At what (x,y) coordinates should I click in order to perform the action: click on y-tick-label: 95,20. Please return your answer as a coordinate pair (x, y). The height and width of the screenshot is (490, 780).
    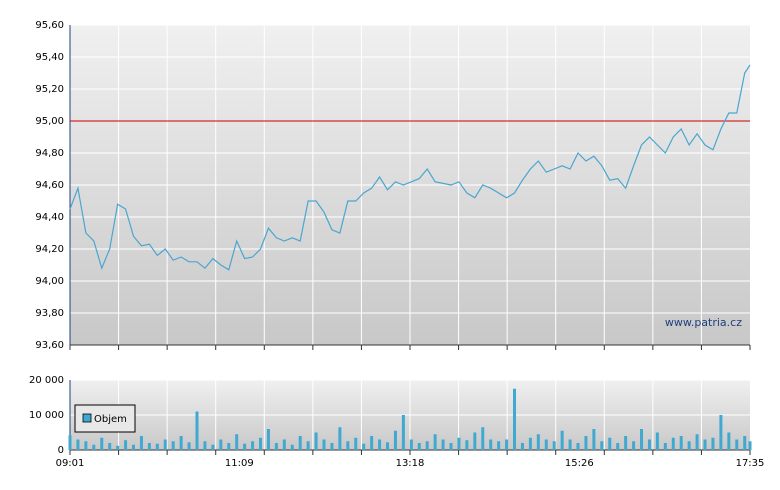
    Looking at the image, I should click on (49, 89).